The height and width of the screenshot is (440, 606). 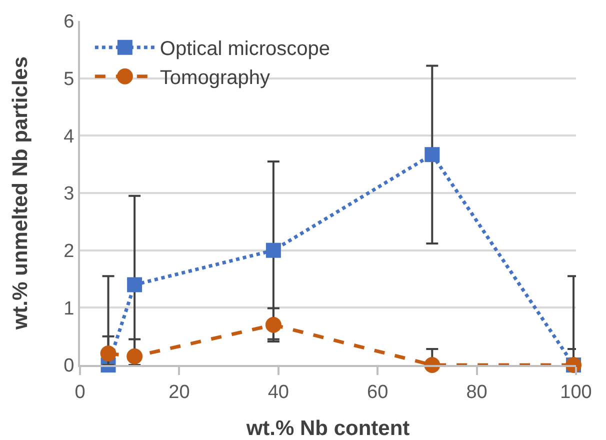 What do you see at coordinates (69, 22) in the screenshot?
I see `y-tick-label: 6` at bounding box center [69, 22].